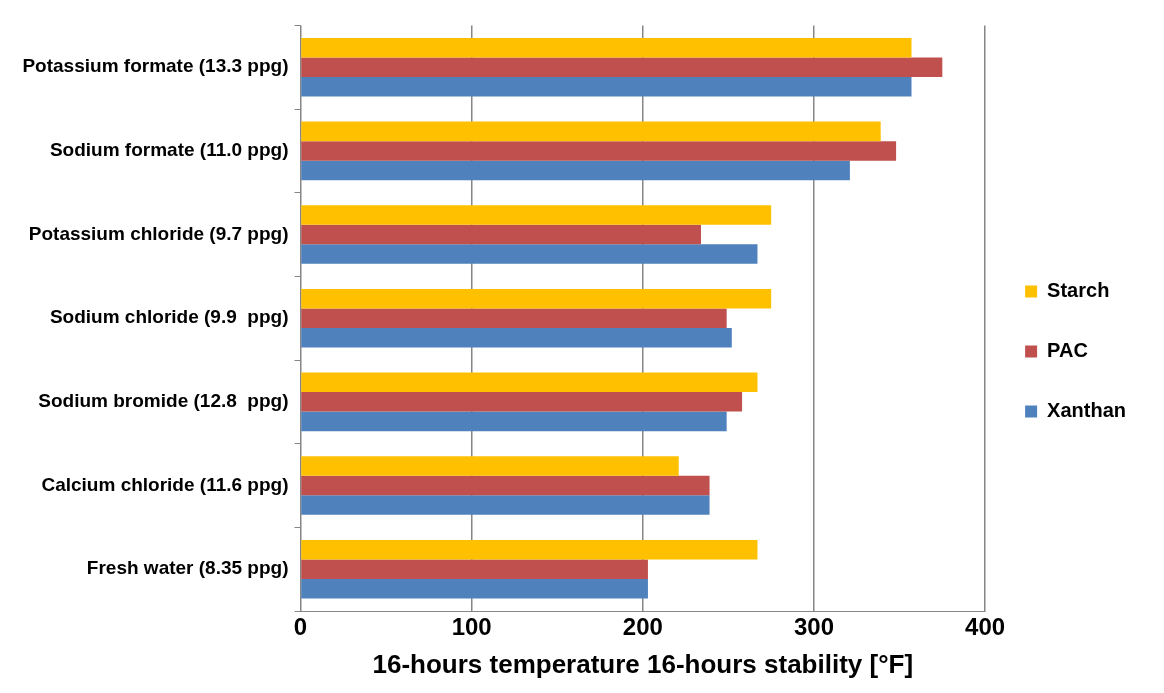 This screenshot has width=1164, height=693. Describe the element at coordinates (1087, 410) in the screenshot. I see `legend-label: Xanthan` at that location.